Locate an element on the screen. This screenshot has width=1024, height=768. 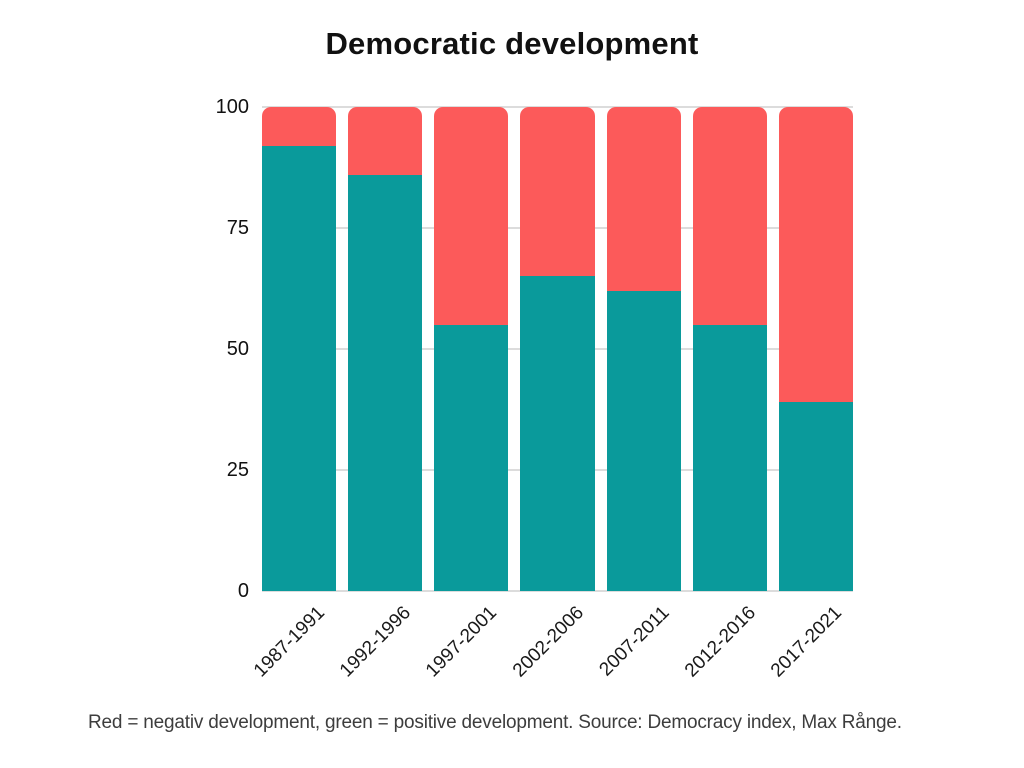
bar-column: 2007-2011 is located at coordinates (638, 393).